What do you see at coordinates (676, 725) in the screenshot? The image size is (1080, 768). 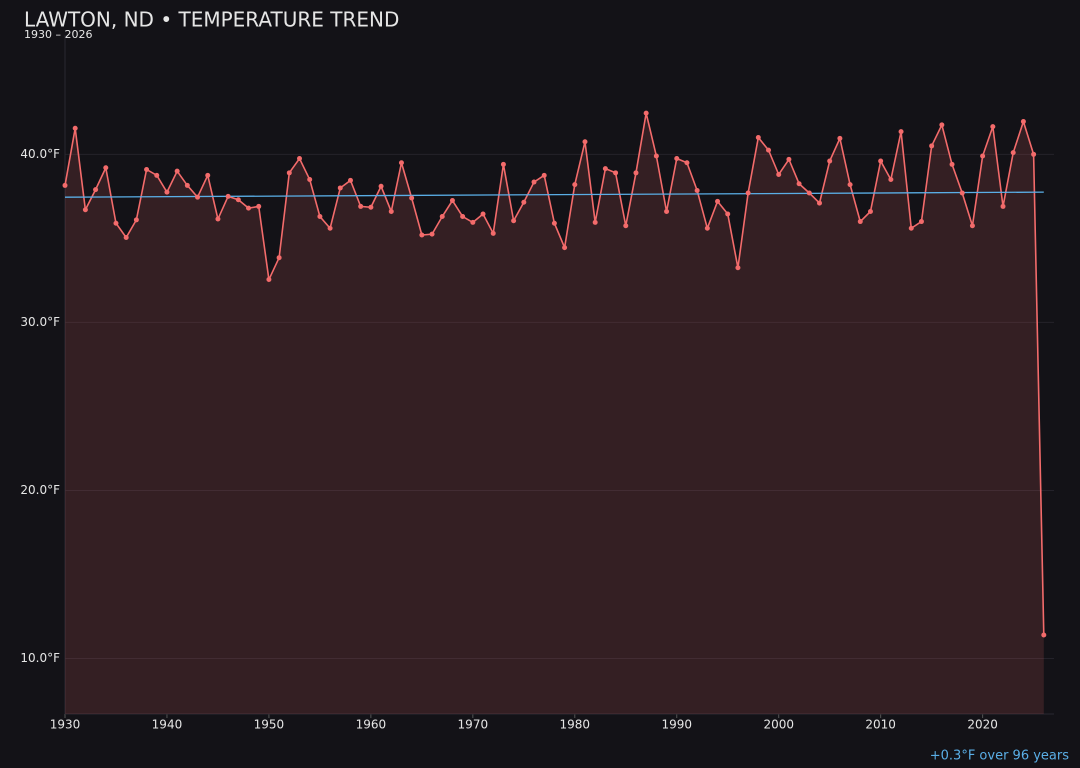 I see `x-tick-label: 1990` at bounding box center [676, 725].